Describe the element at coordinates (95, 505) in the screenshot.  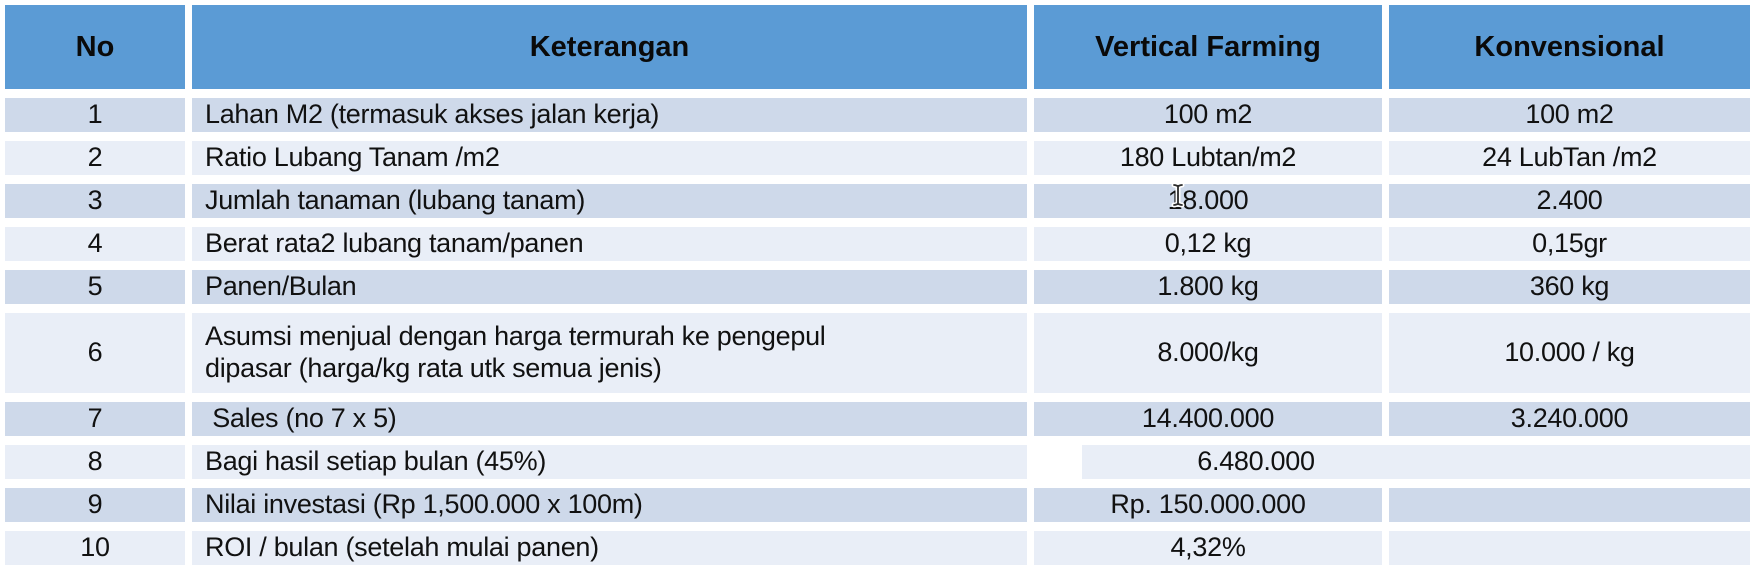
I see `cell-no: 9` at that location.